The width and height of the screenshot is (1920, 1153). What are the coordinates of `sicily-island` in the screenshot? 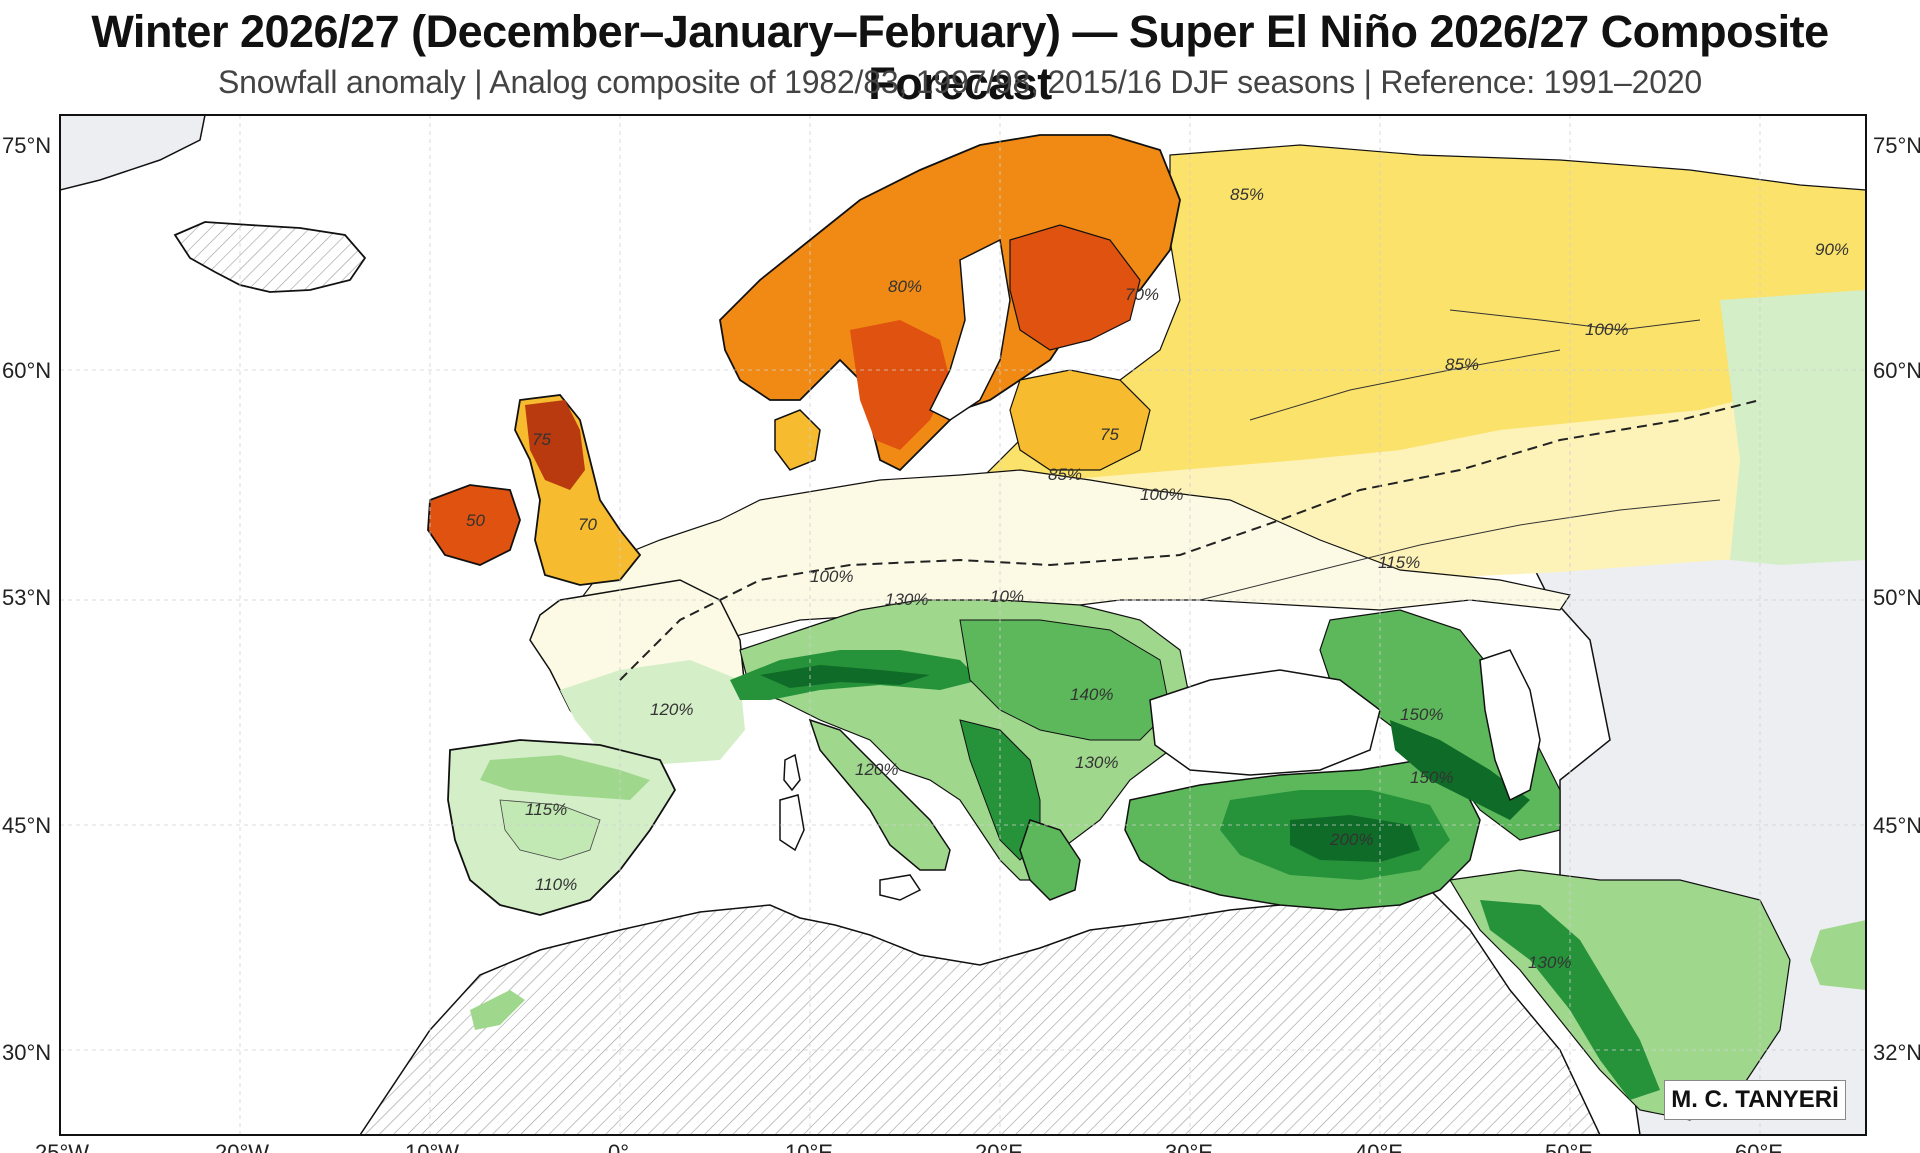 It's located at (900, 887).